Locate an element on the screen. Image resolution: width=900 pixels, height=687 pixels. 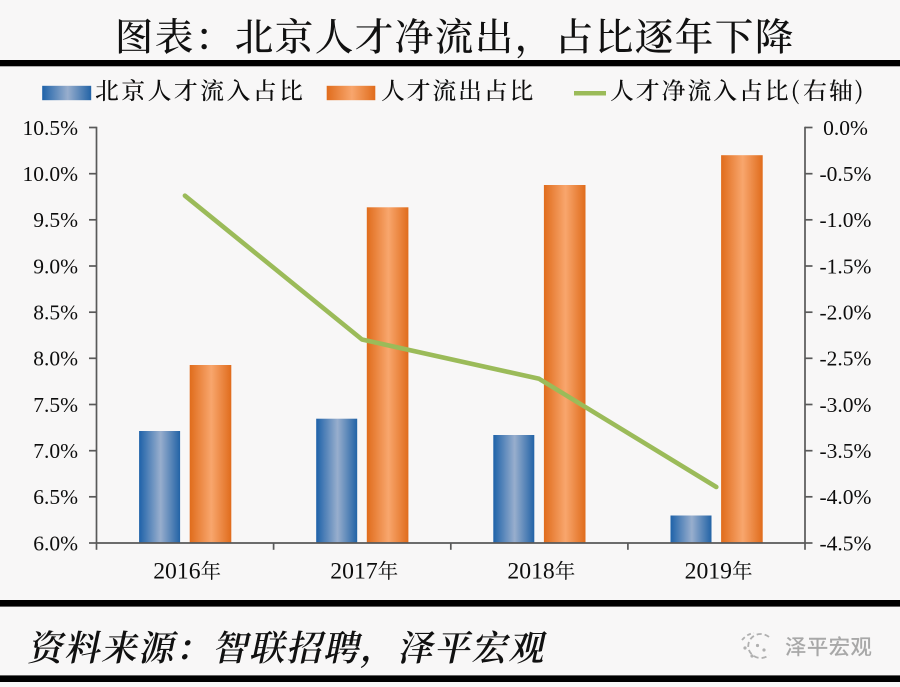
svg-text: -3.0% is located at coordinates (846, 405).